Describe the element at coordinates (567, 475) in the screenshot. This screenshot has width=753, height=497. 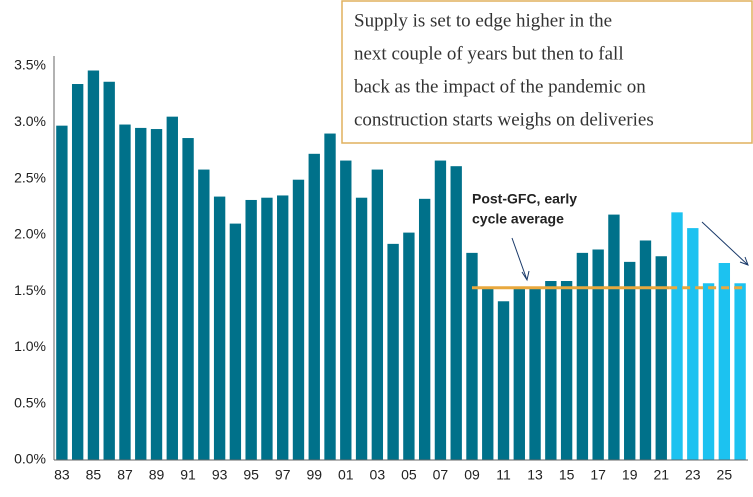
I see `x-tick-label: 15` at that location.